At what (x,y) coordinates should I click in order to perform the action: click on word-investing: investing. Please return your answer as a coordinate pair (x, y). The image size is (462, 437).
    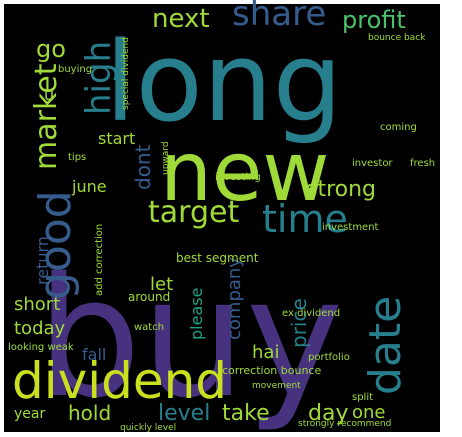
    Looking at the image, I should click on (238, 177).